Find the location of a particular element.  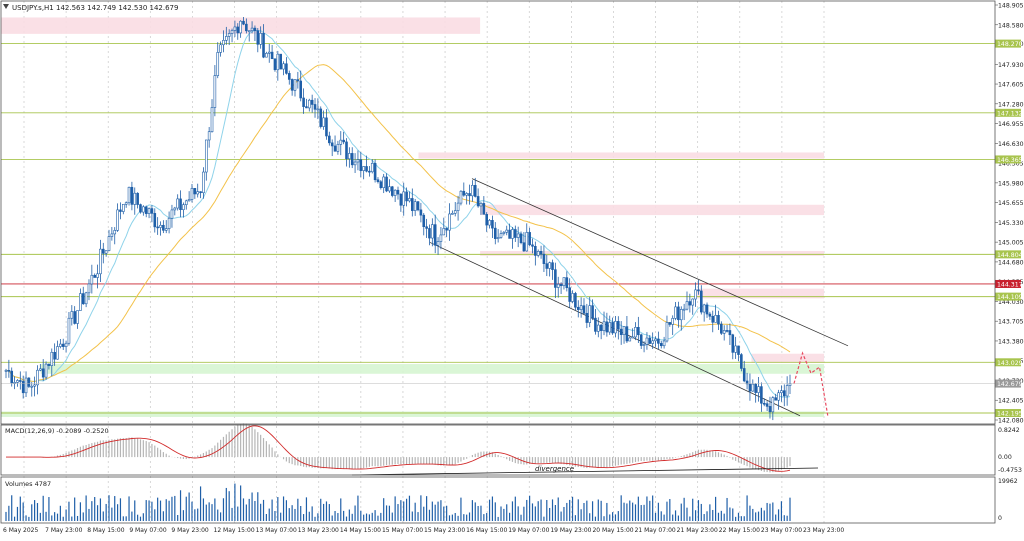

level-price-label: 144.804 is located at coordinates (1010, 255).